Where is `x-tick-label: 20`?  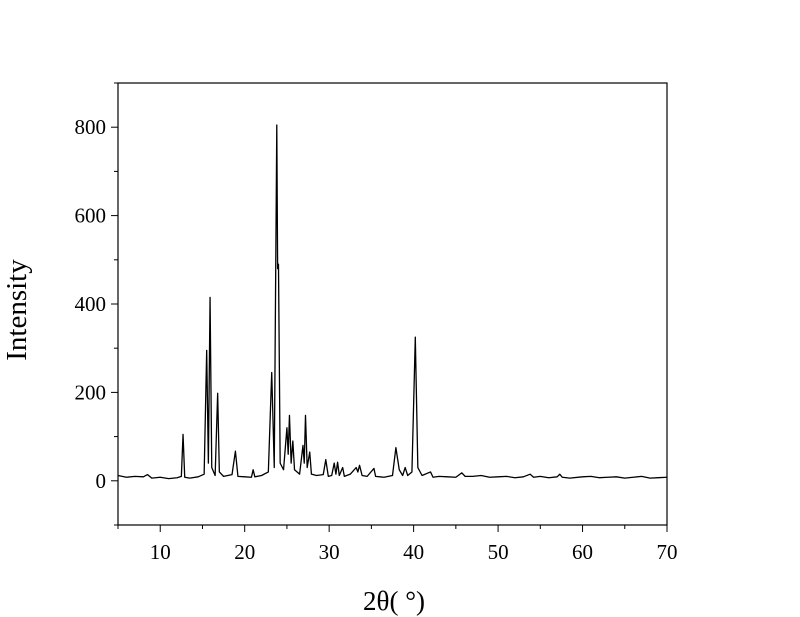 x-tick-label: 20 is located at coordinates (244, 552).